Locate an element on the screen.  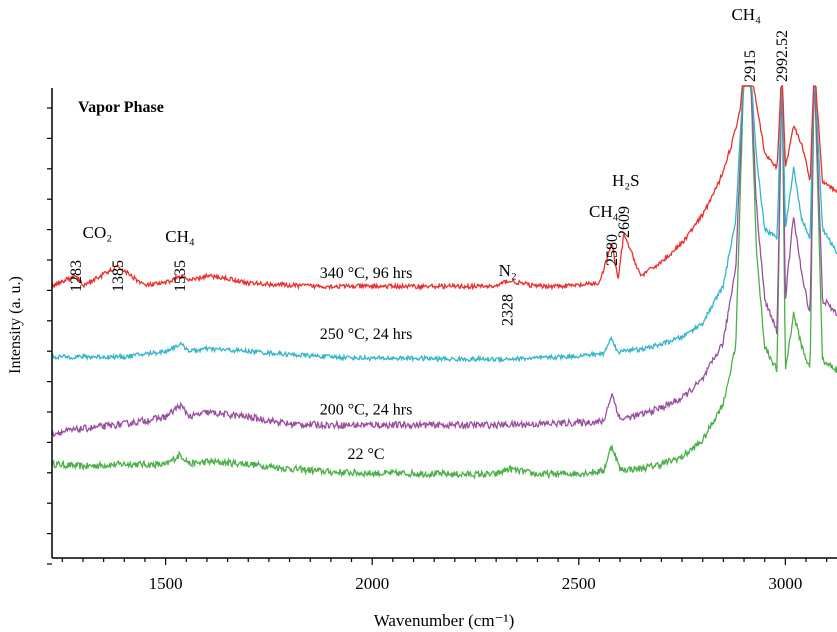
peak-annotation: 2915 is located at coordinates (750, 66).